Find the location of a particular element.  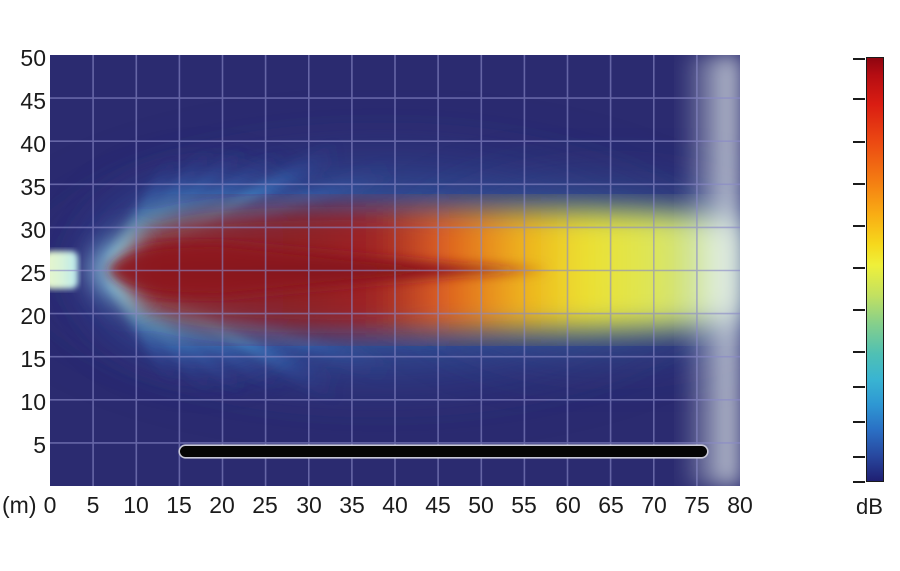

x-tick-75: 75 is located at coordinates (697, 505).